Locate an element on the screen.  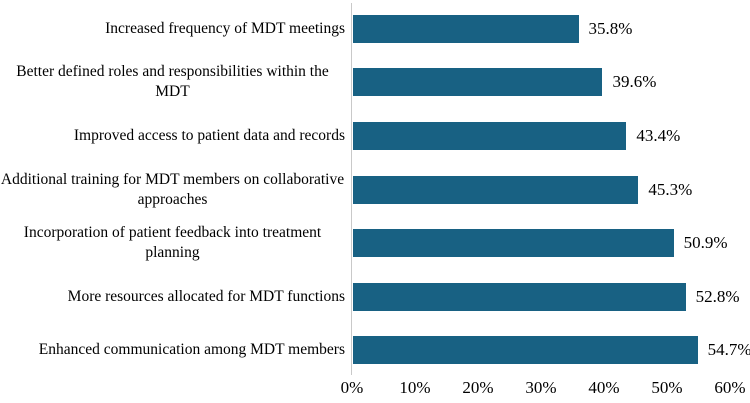
y-axis-line is located at coordinates (351, 189).